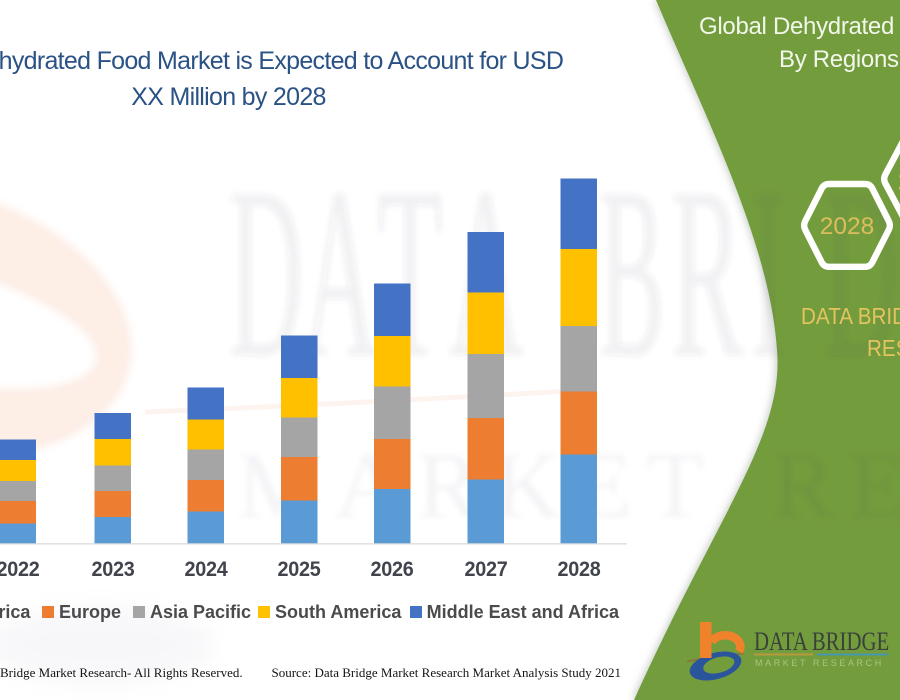 The height and width of the screenshot is (700, 900). I want to click on svg-text: MARKET RESEARCH, so click(819, 663).